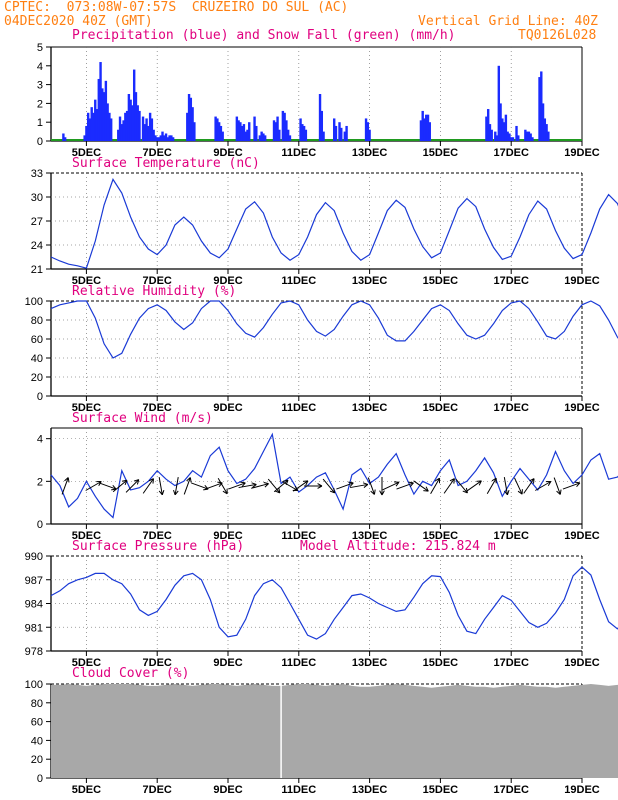 The image size is (618, 800). I want to click on precip-x-tick-label: 19DEC, so click(582, 153).